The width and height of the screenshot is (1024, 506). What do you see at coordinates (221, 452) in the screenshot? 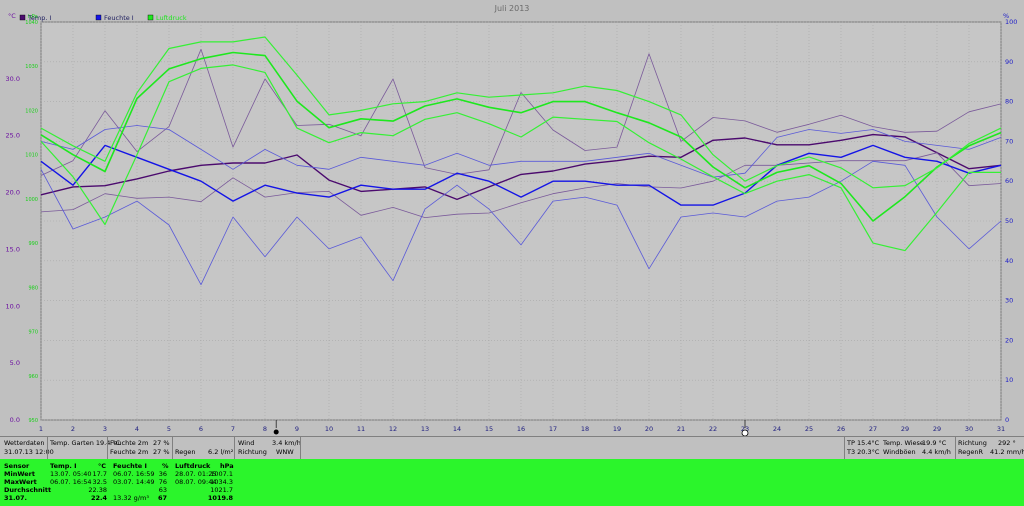
I see `regen-value: 6.2 l/m²` at bounding box center [221, 452].